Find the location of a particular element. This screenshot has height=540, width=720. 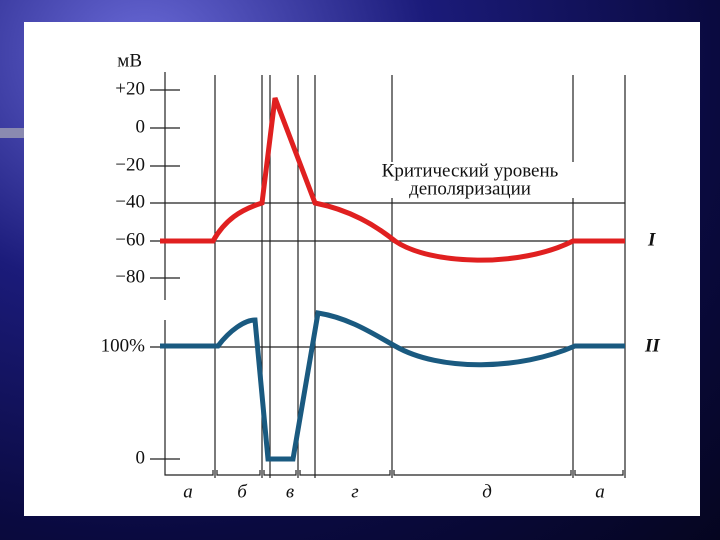

tick-label: −40 is located at coordinates (130, 201).